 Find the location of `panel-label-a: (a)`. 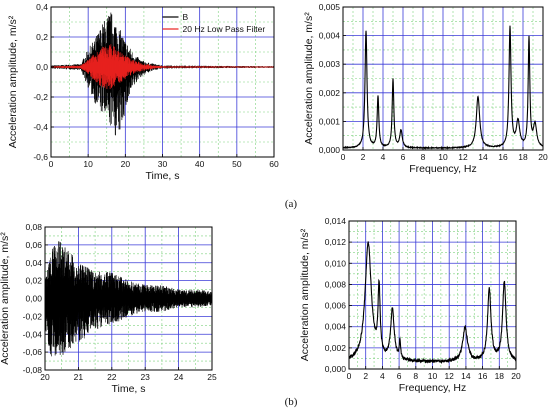

panel-label-a: (a) is located at coordinates (291, 204).